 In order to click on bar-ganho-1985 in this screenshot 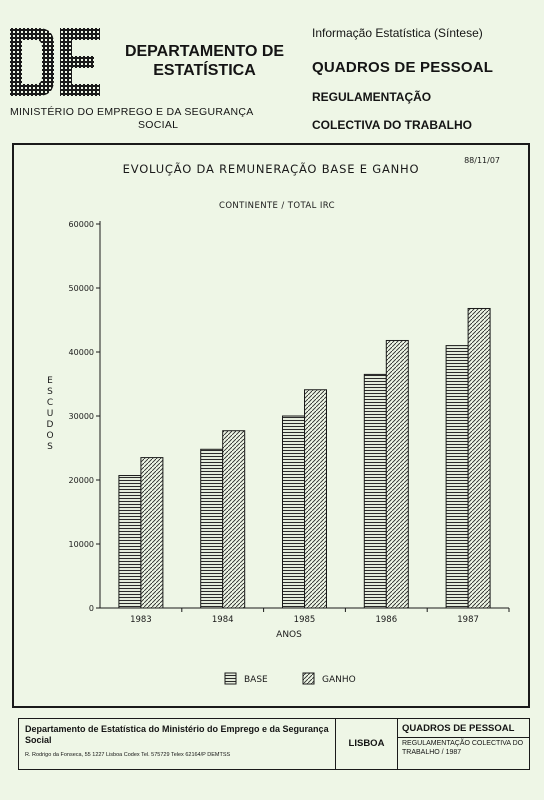, I will do `click(315, 499)`.